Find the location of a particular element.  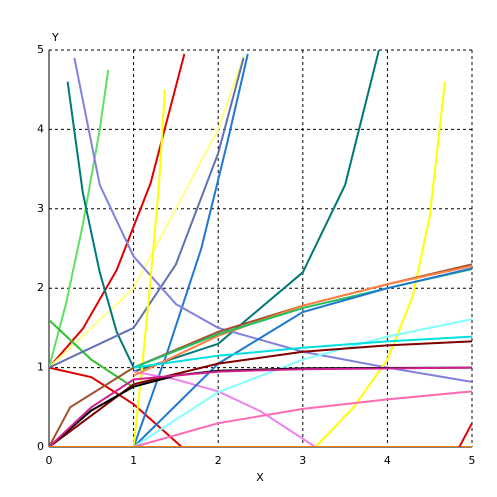

x-tick-label: 2 is located at coordinates (218, 460).